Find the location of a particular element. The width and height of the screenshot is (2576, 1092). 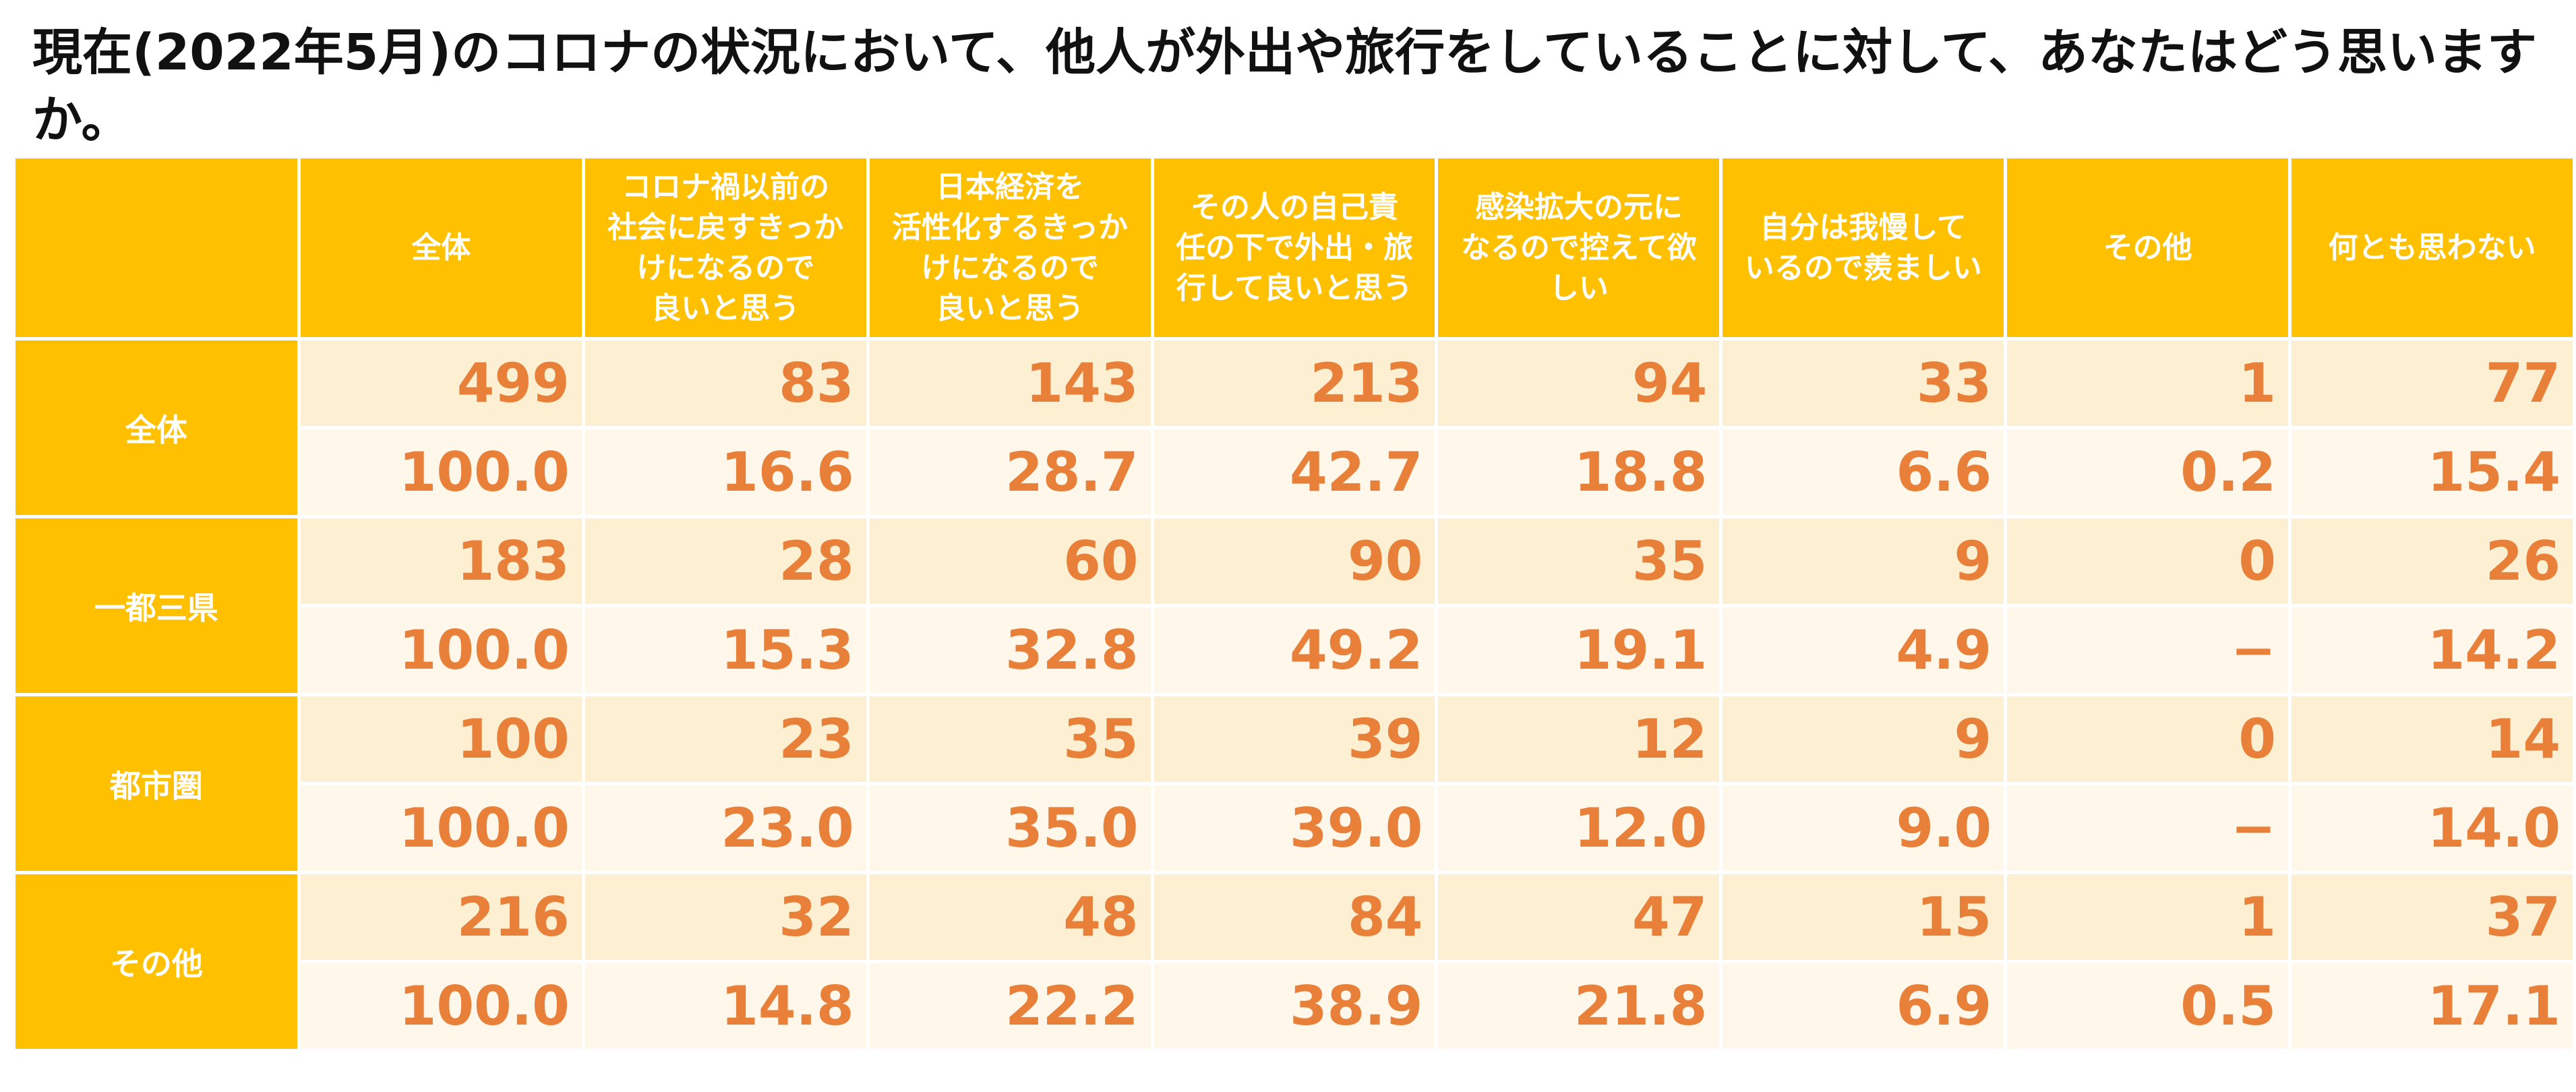

percent-cell: 28.7 is located at coordinates (1010, 472).